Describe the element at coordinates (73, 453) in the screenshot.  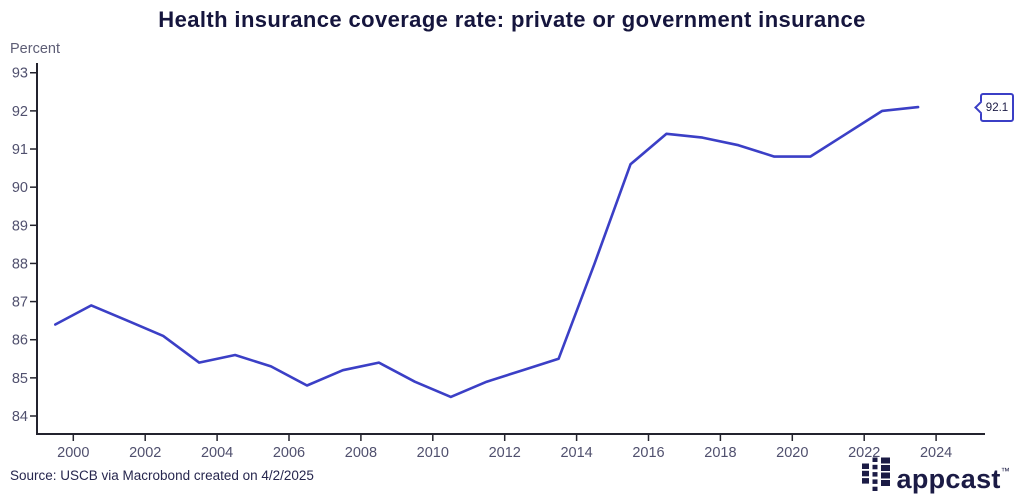
I see `svg-text: 2000` at that location.